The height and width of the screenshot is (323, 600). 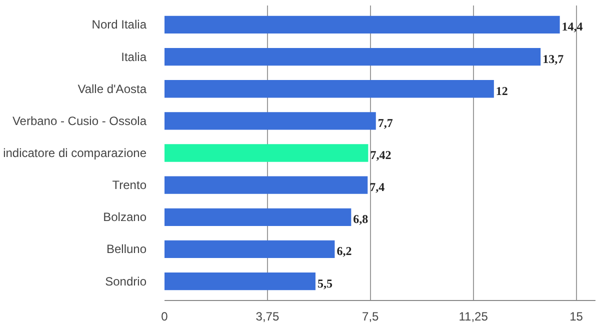 I want to click on data-label: 5,5, so click(x=324, y=283).